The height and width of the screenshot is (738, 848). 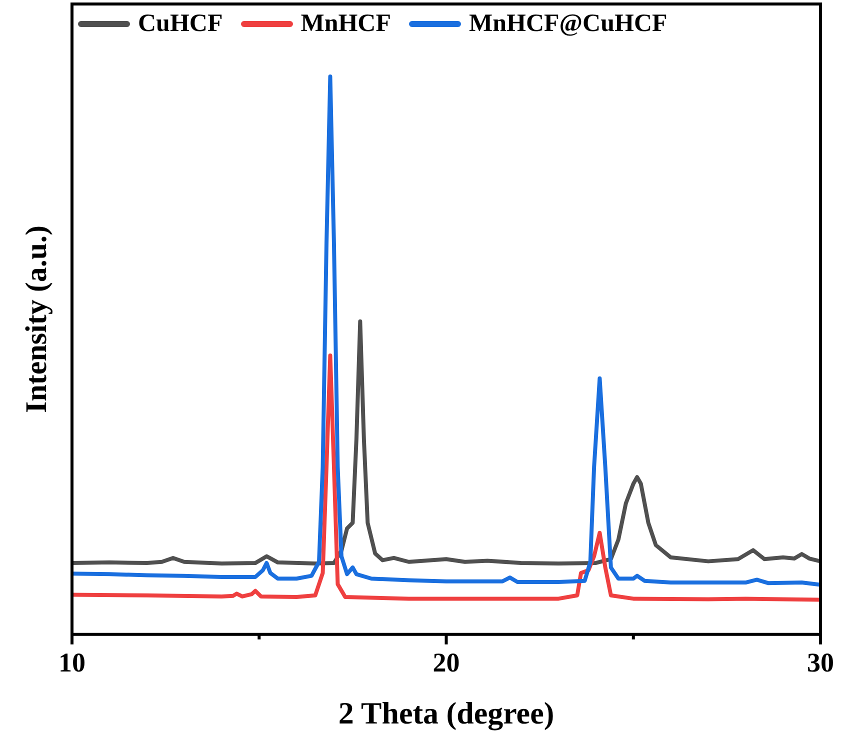 I want to click on x-tick-label: 30, so click(x=820, y=663).